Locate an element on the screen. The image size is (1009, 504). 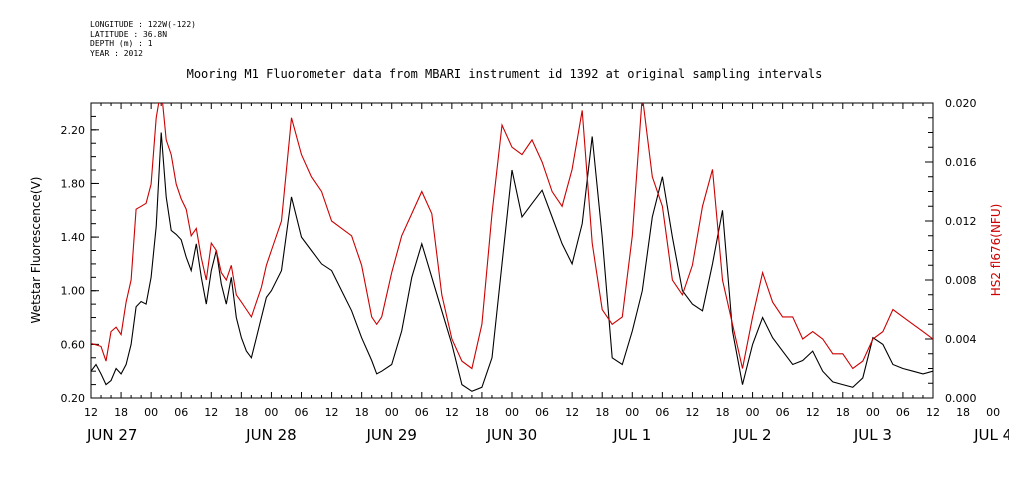
y-tick-label: 0.60 is located at coordinates (73, 344).